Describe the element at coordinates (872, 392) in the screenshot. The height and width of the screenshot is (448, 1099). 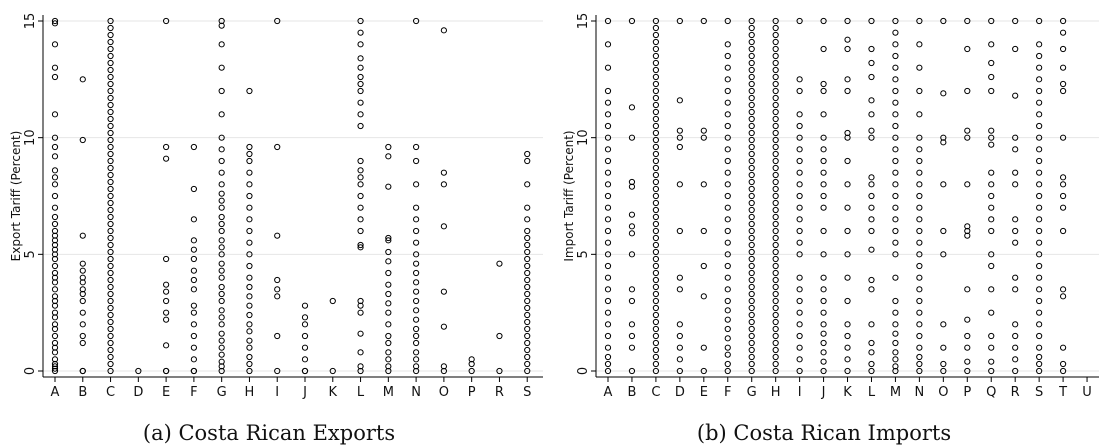
I see `x-tick-label: L` at that location.